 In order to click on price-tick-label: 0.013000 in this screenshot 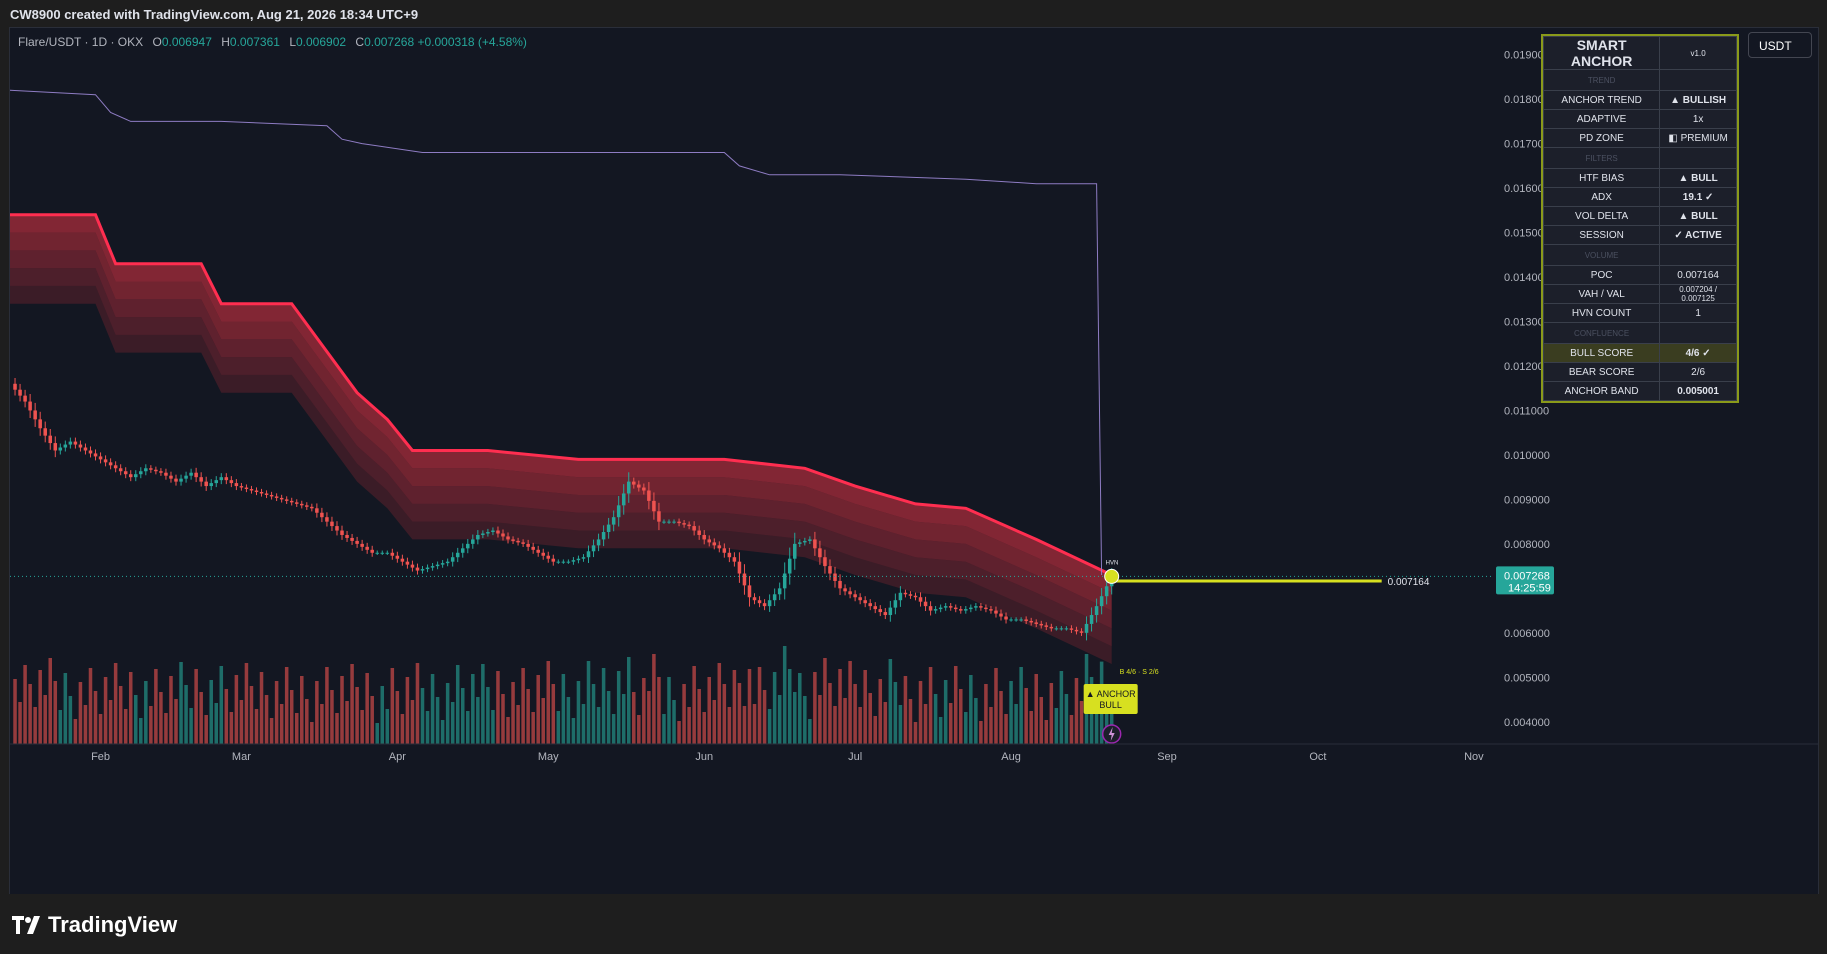, I will do `click(1527, 323)`.